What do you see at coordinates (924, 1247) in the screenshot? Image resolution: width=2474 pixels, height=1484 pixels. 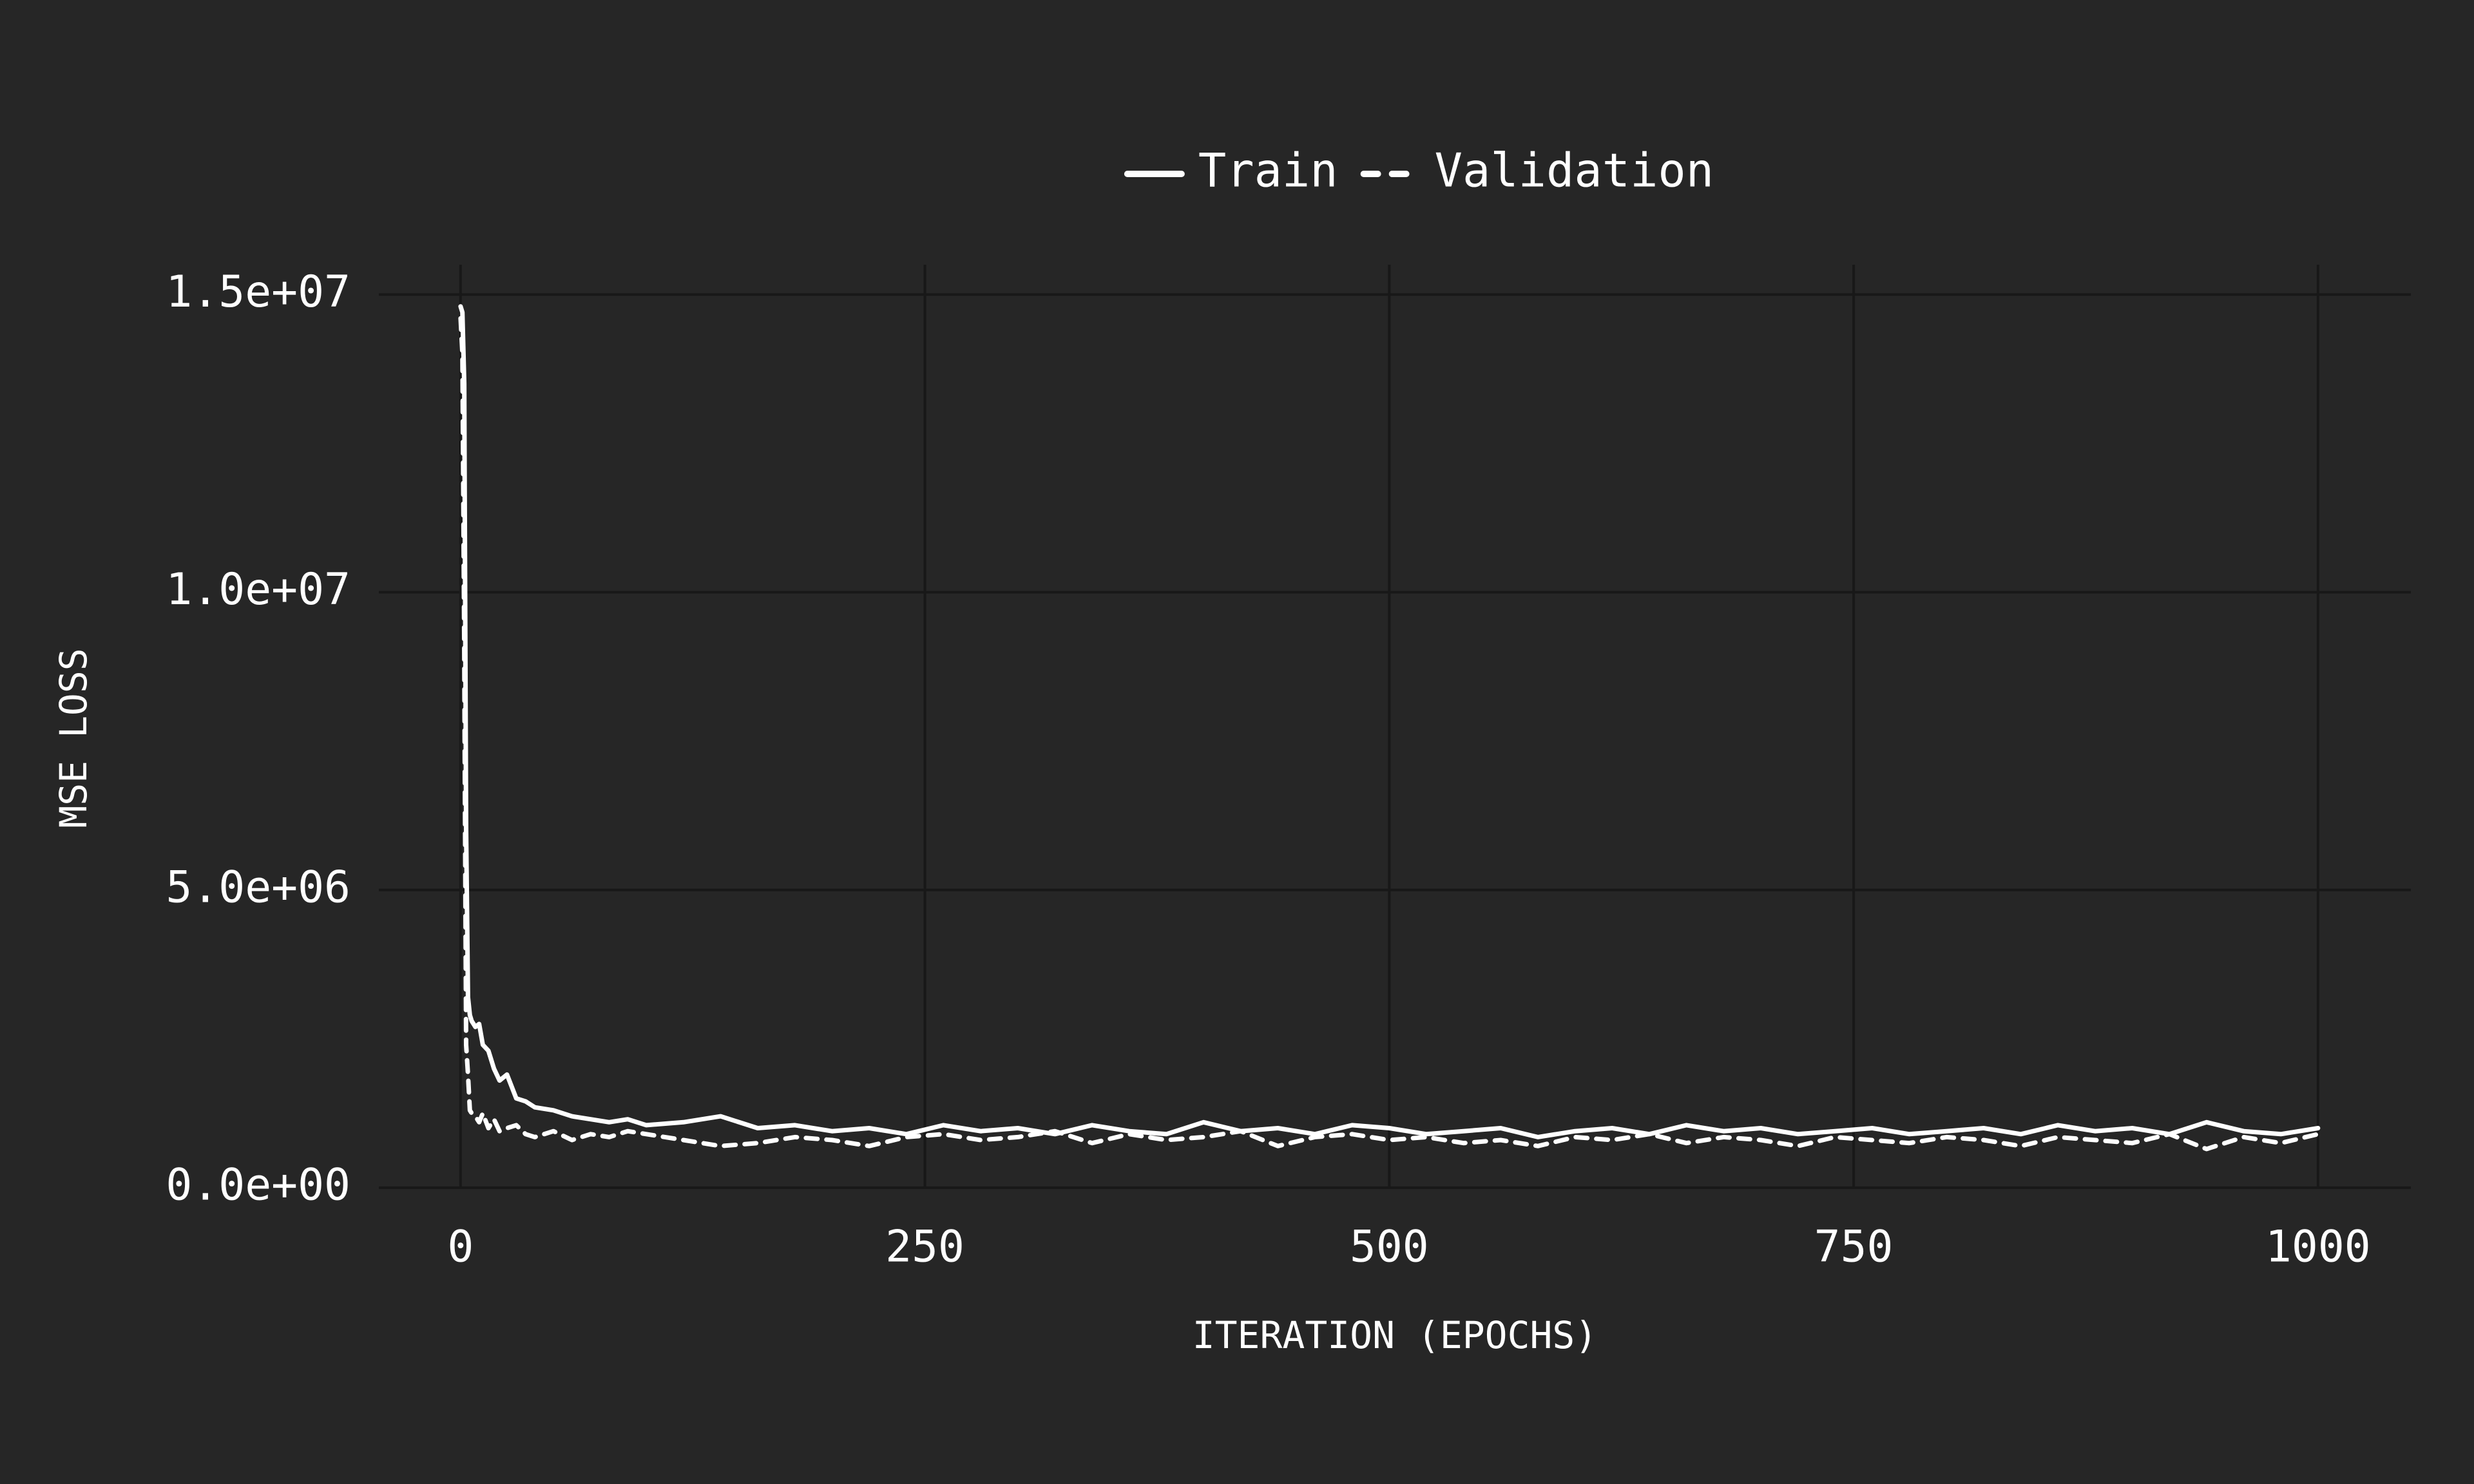 I see `x-tick-label: 250` at bounding box center [924, 1247].